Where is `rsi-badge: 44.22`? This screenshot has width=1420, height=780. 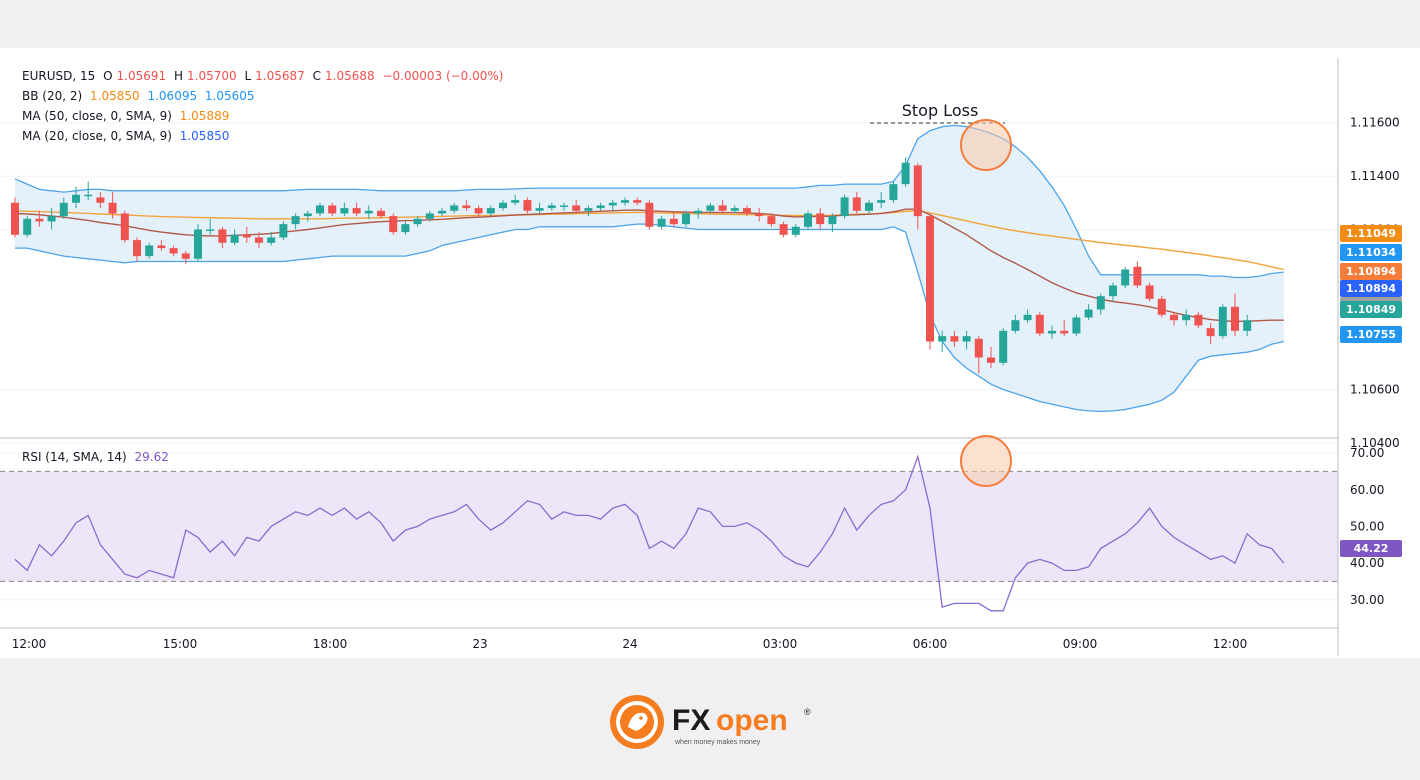 rsi-badge: 44.22 is located at coordinates (1371, 548).